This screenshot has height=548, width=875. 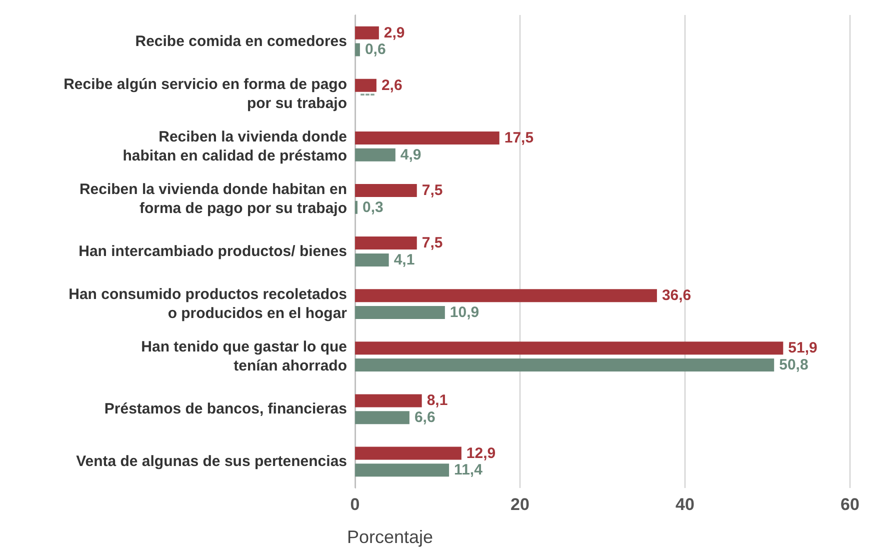 I want to click on data-label: 8,1, so click(x=437, y=401).